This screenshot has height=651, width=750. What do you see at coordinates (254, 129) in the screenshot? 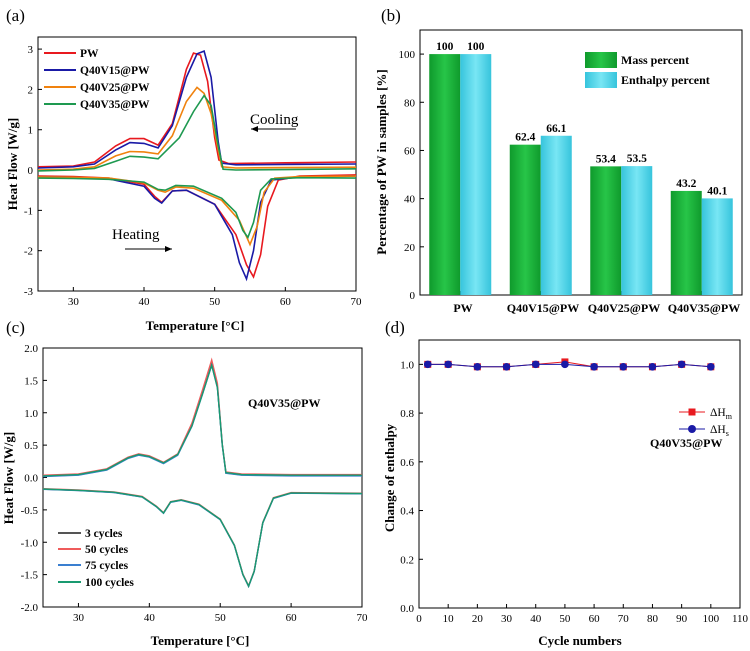
I see `cooling-arrowhead-icon` at bounding box center [254, 129].